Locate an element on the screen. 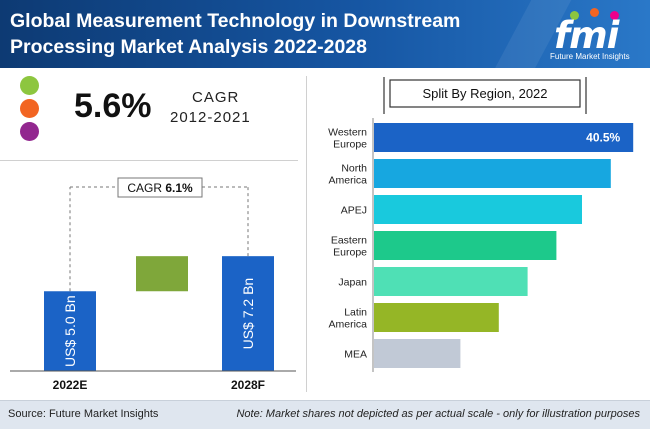  region-category-label: Japan is located at coordinates (352, 283).